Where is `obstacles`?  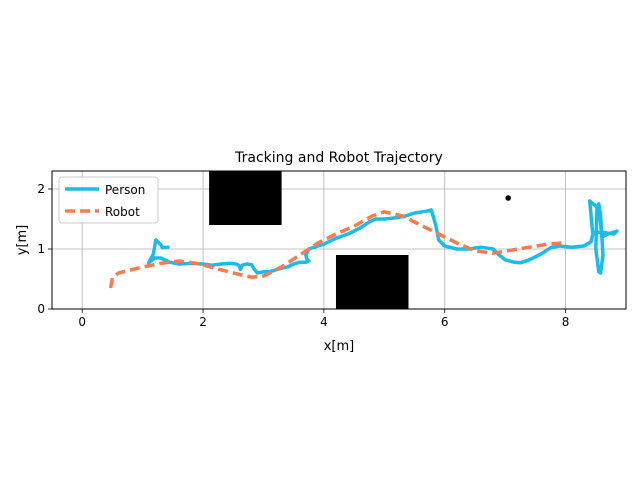 obstacles is located at coordinates (309, 240).